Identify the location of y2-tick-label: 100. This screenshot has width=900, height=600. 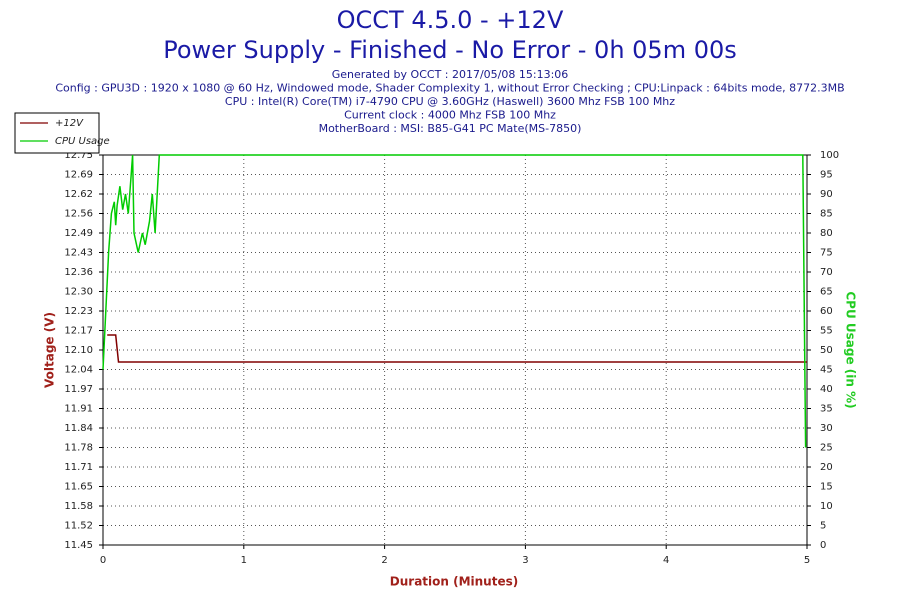
(829, 155).